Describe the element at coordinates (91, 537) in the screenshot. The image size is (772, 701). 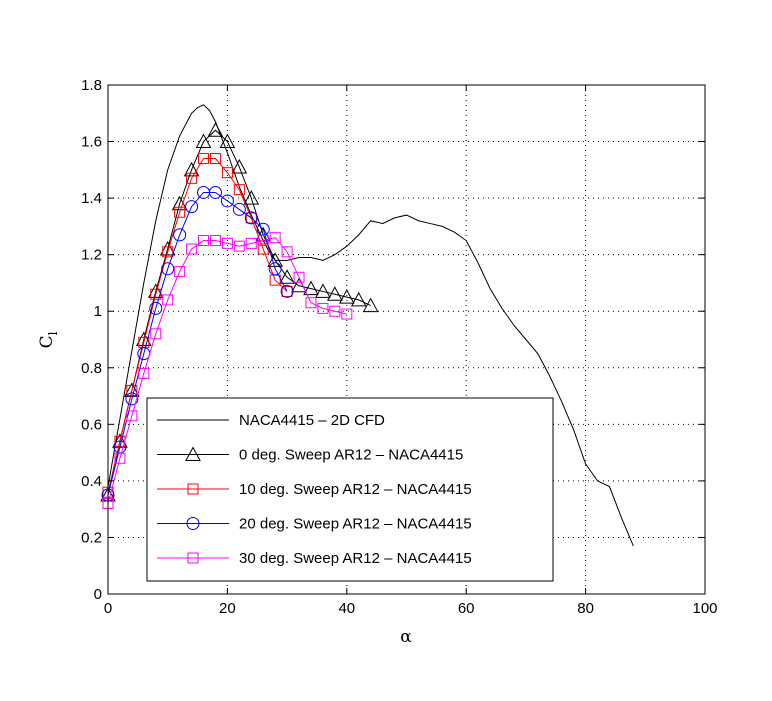
I see `y-tick-label: 0.2` at that location.